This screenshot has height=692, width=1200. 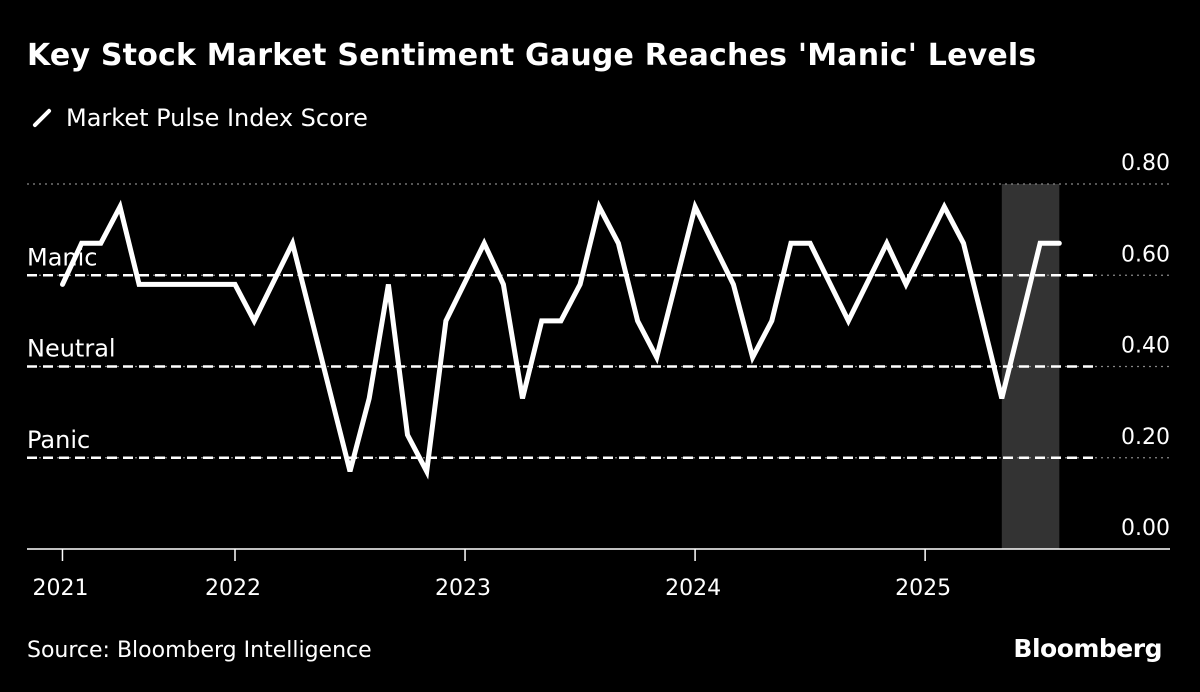 I want to click on y-tick-label: 0.60, so click(x=1145, y=254).